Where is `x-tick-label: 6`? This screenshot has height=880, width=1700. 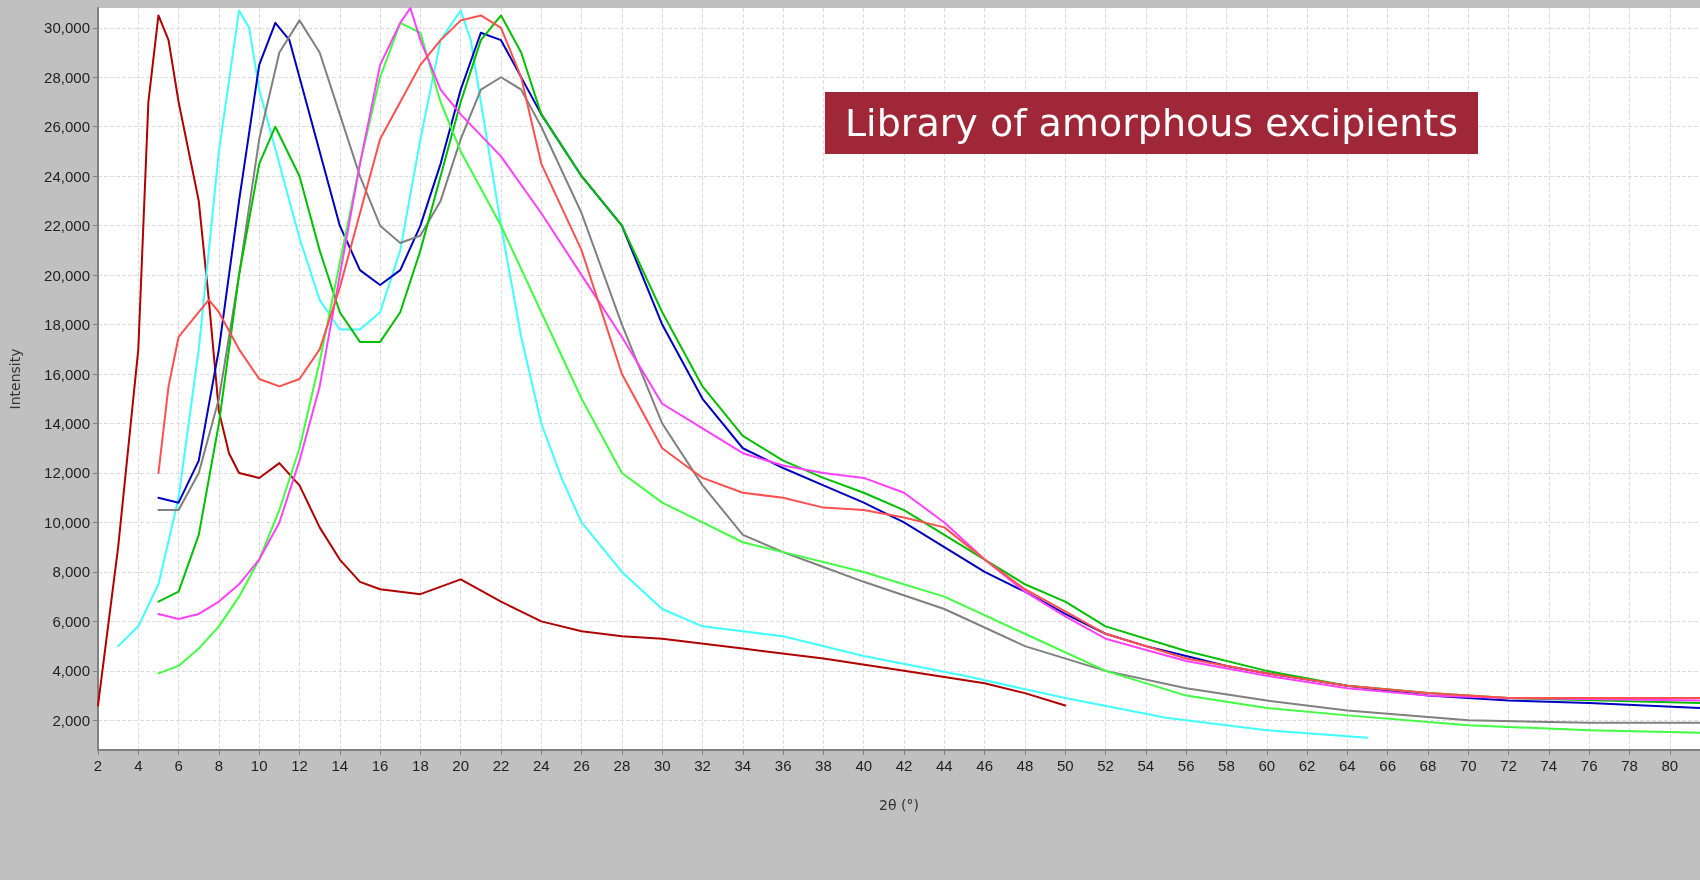
x-tick-label: 6 is located at coordinates (178, 765).